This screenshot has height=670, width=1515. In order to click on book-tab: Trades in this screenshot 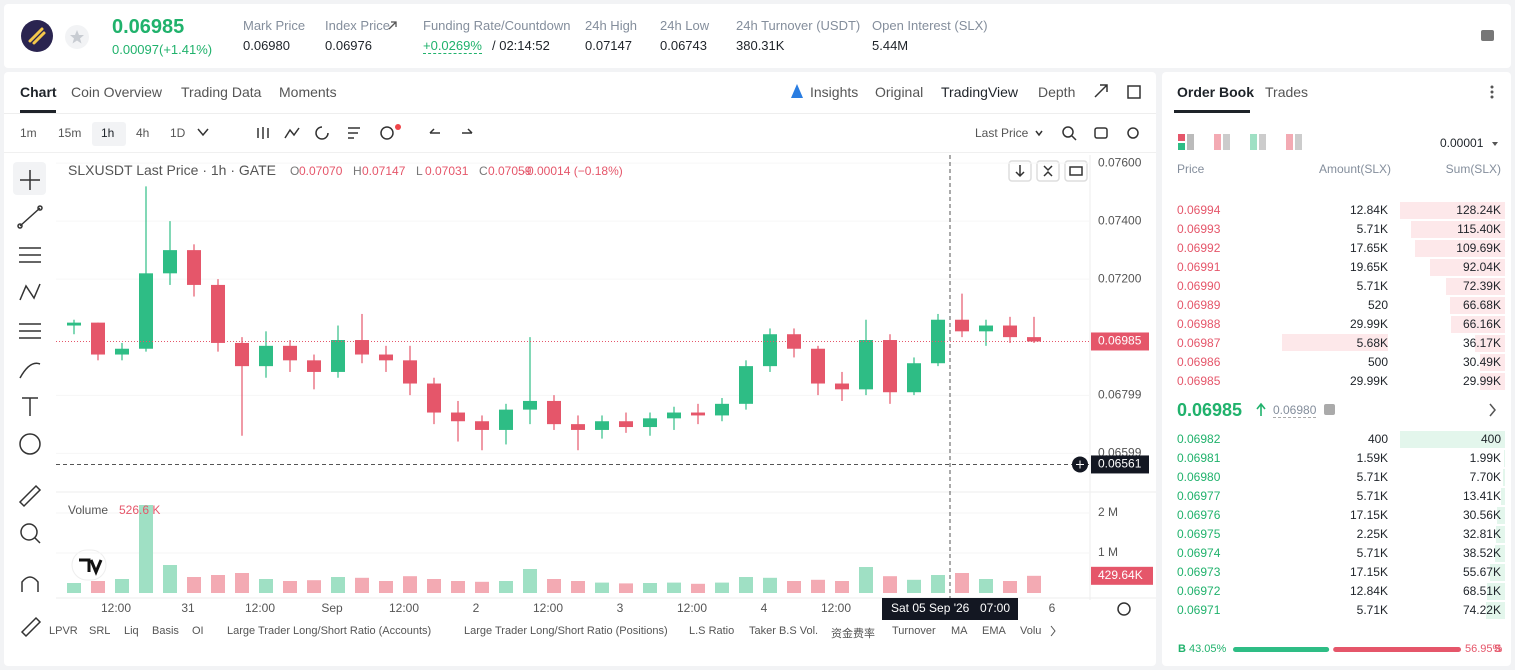, I will do `click(1287, 92)`.